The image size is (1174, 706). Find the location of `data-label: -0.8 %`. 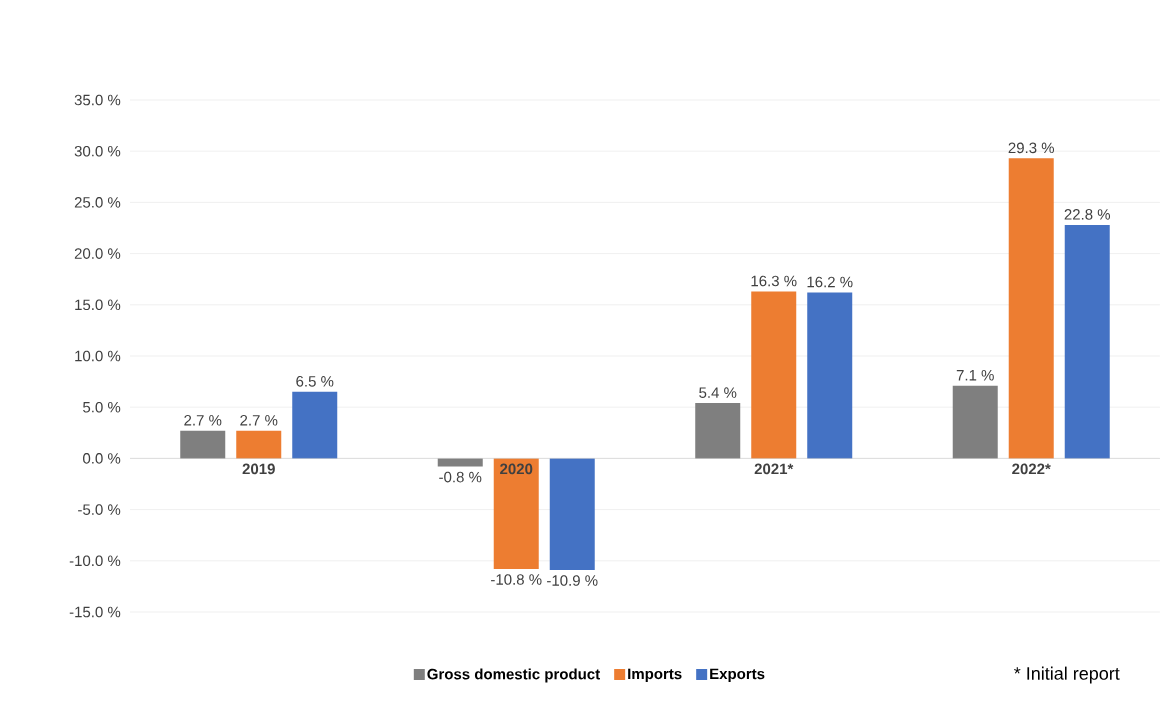

data-label: -0.8 % is located at coordinates (460, 477).